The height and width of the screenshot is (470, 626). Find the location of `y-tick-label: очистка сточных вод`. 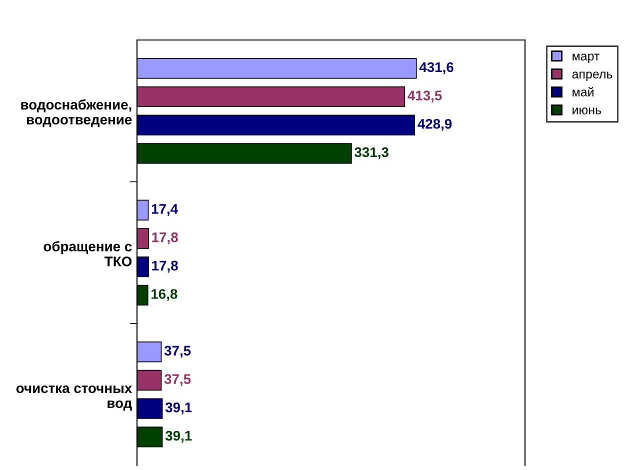

y-tick-label: очистка сточных вод is located at coordinates (74, 398).